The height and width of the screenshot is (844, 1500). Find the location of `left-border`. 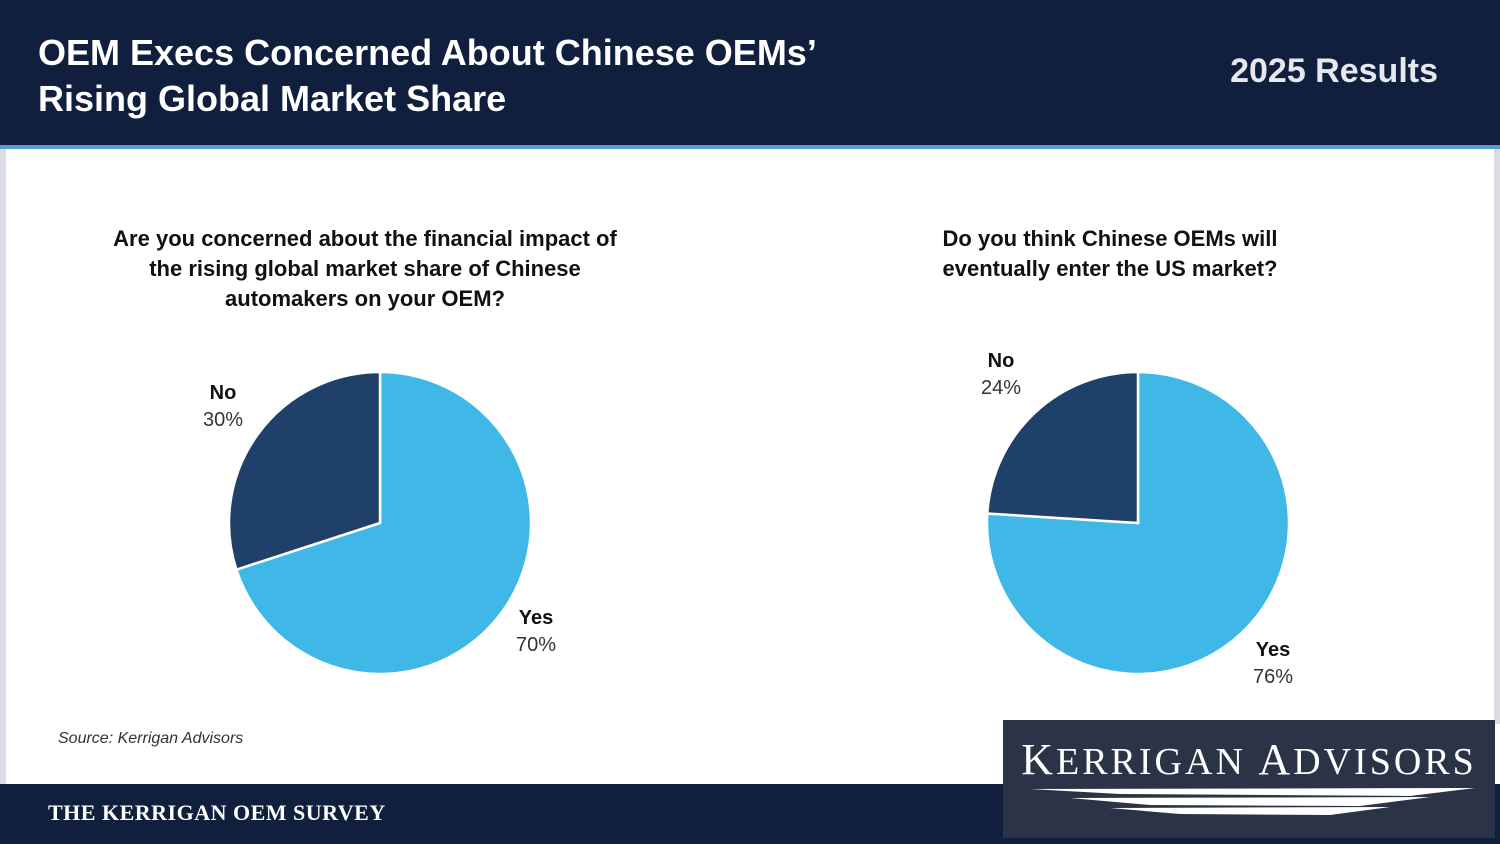

left-border is located at coordinates (3, 466).